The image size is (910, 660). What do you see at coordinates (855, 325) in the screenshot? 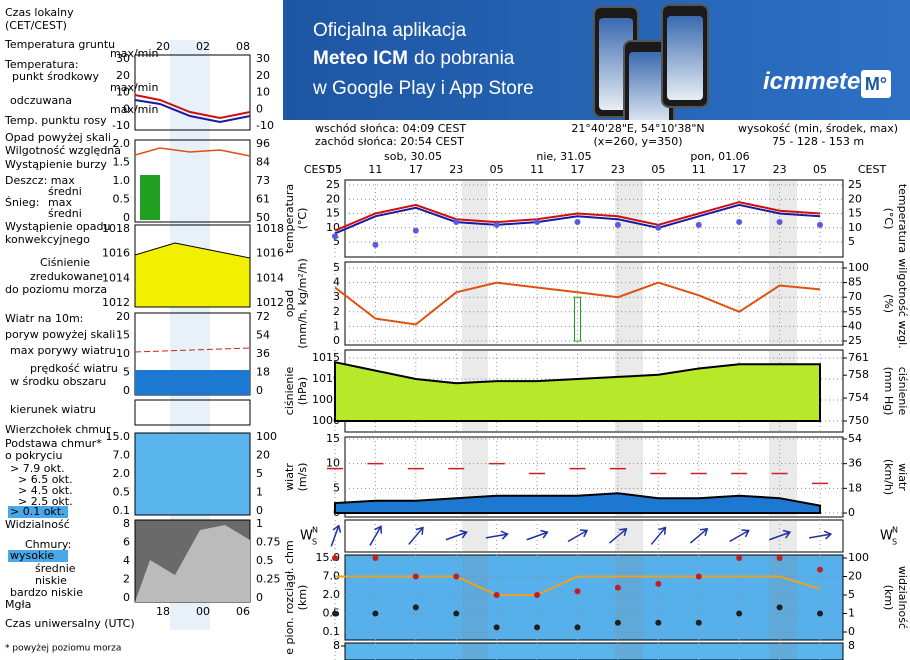
I see `y2-tick-label: 40` at bounding box center [855, 325].